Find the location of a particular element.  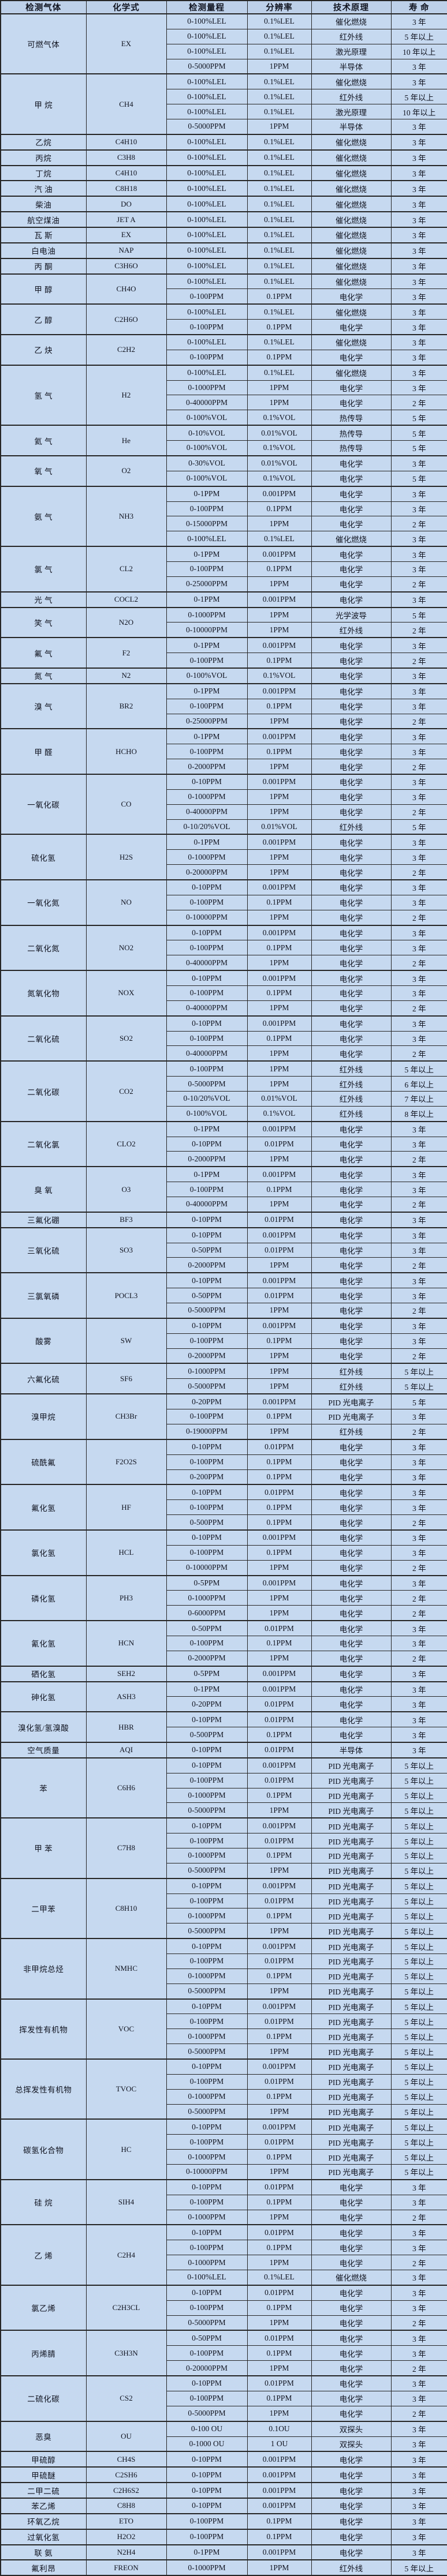

gas-name-cell: 丙烯腈 is located at coordinates (43, 2353).